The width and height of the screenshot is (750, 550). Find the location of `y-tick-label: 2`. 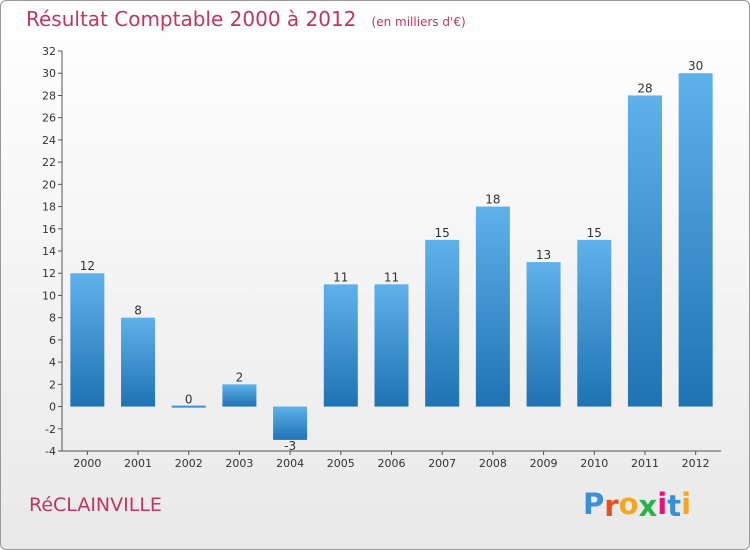

y-tick-label: 2 is located at coordinates (52, 384).